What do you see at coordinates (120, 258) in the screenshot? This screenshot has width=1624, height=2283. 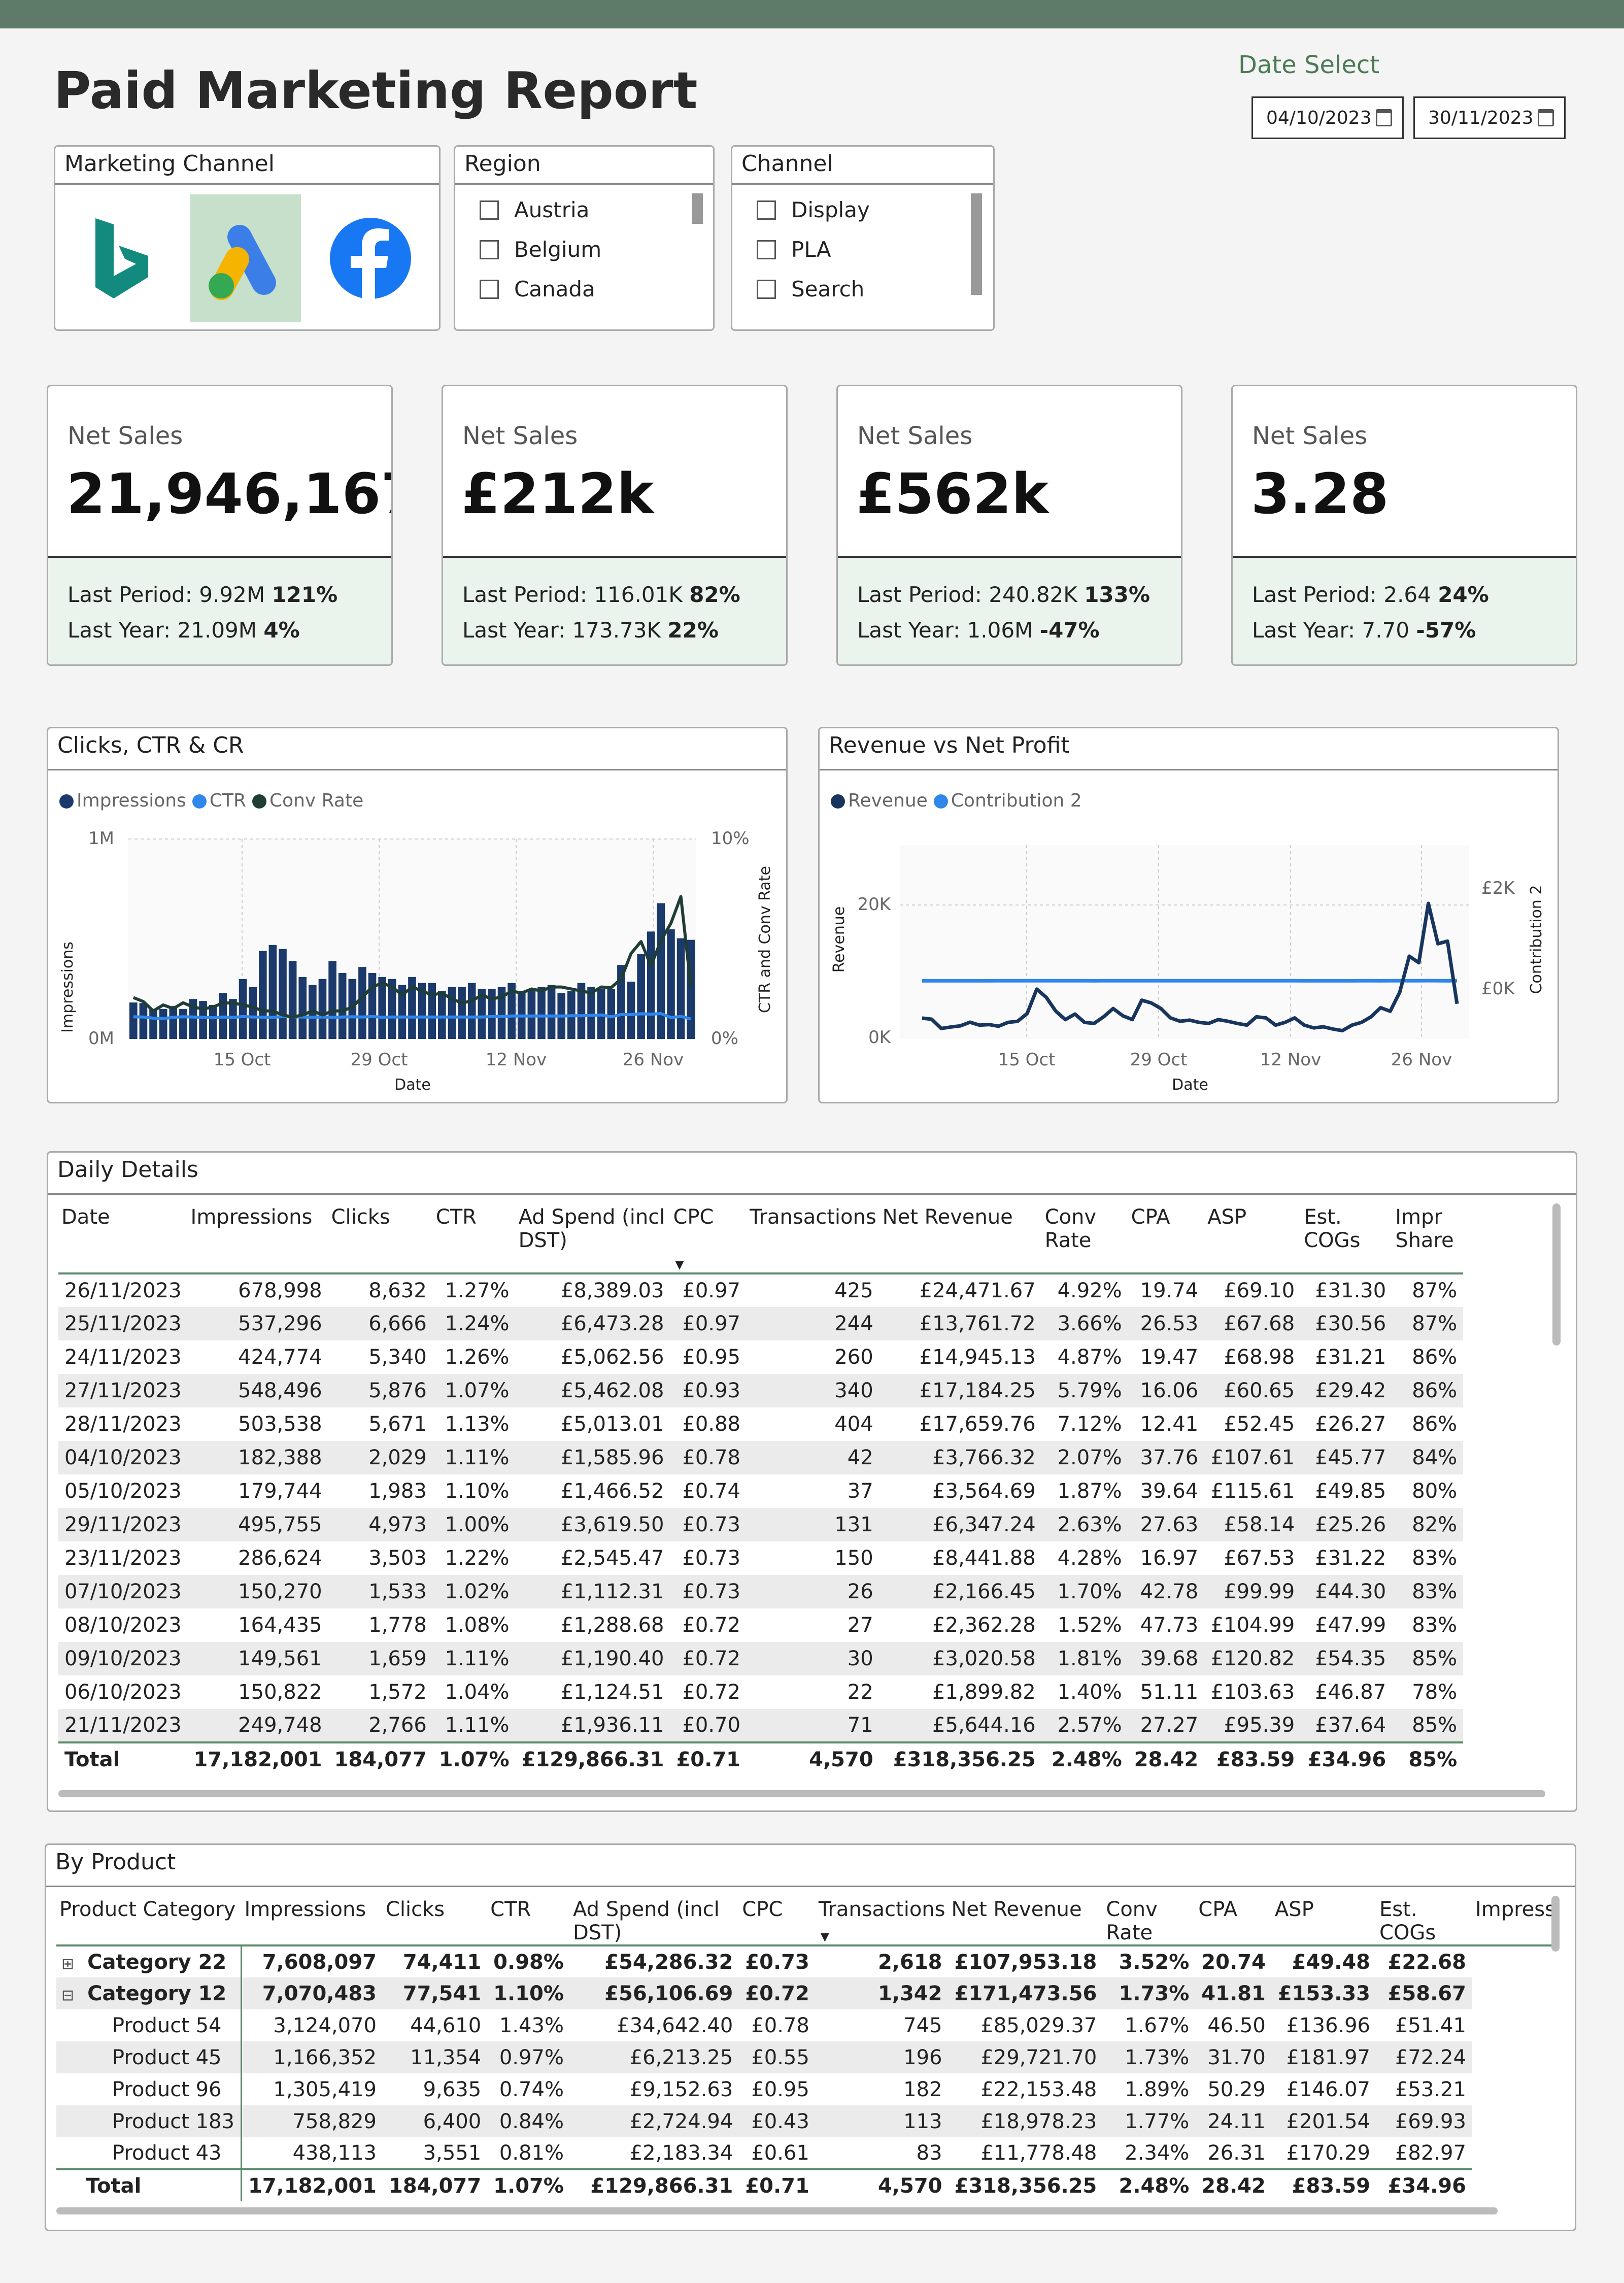 I see `bing-logo` at bounding box center [120, 258].